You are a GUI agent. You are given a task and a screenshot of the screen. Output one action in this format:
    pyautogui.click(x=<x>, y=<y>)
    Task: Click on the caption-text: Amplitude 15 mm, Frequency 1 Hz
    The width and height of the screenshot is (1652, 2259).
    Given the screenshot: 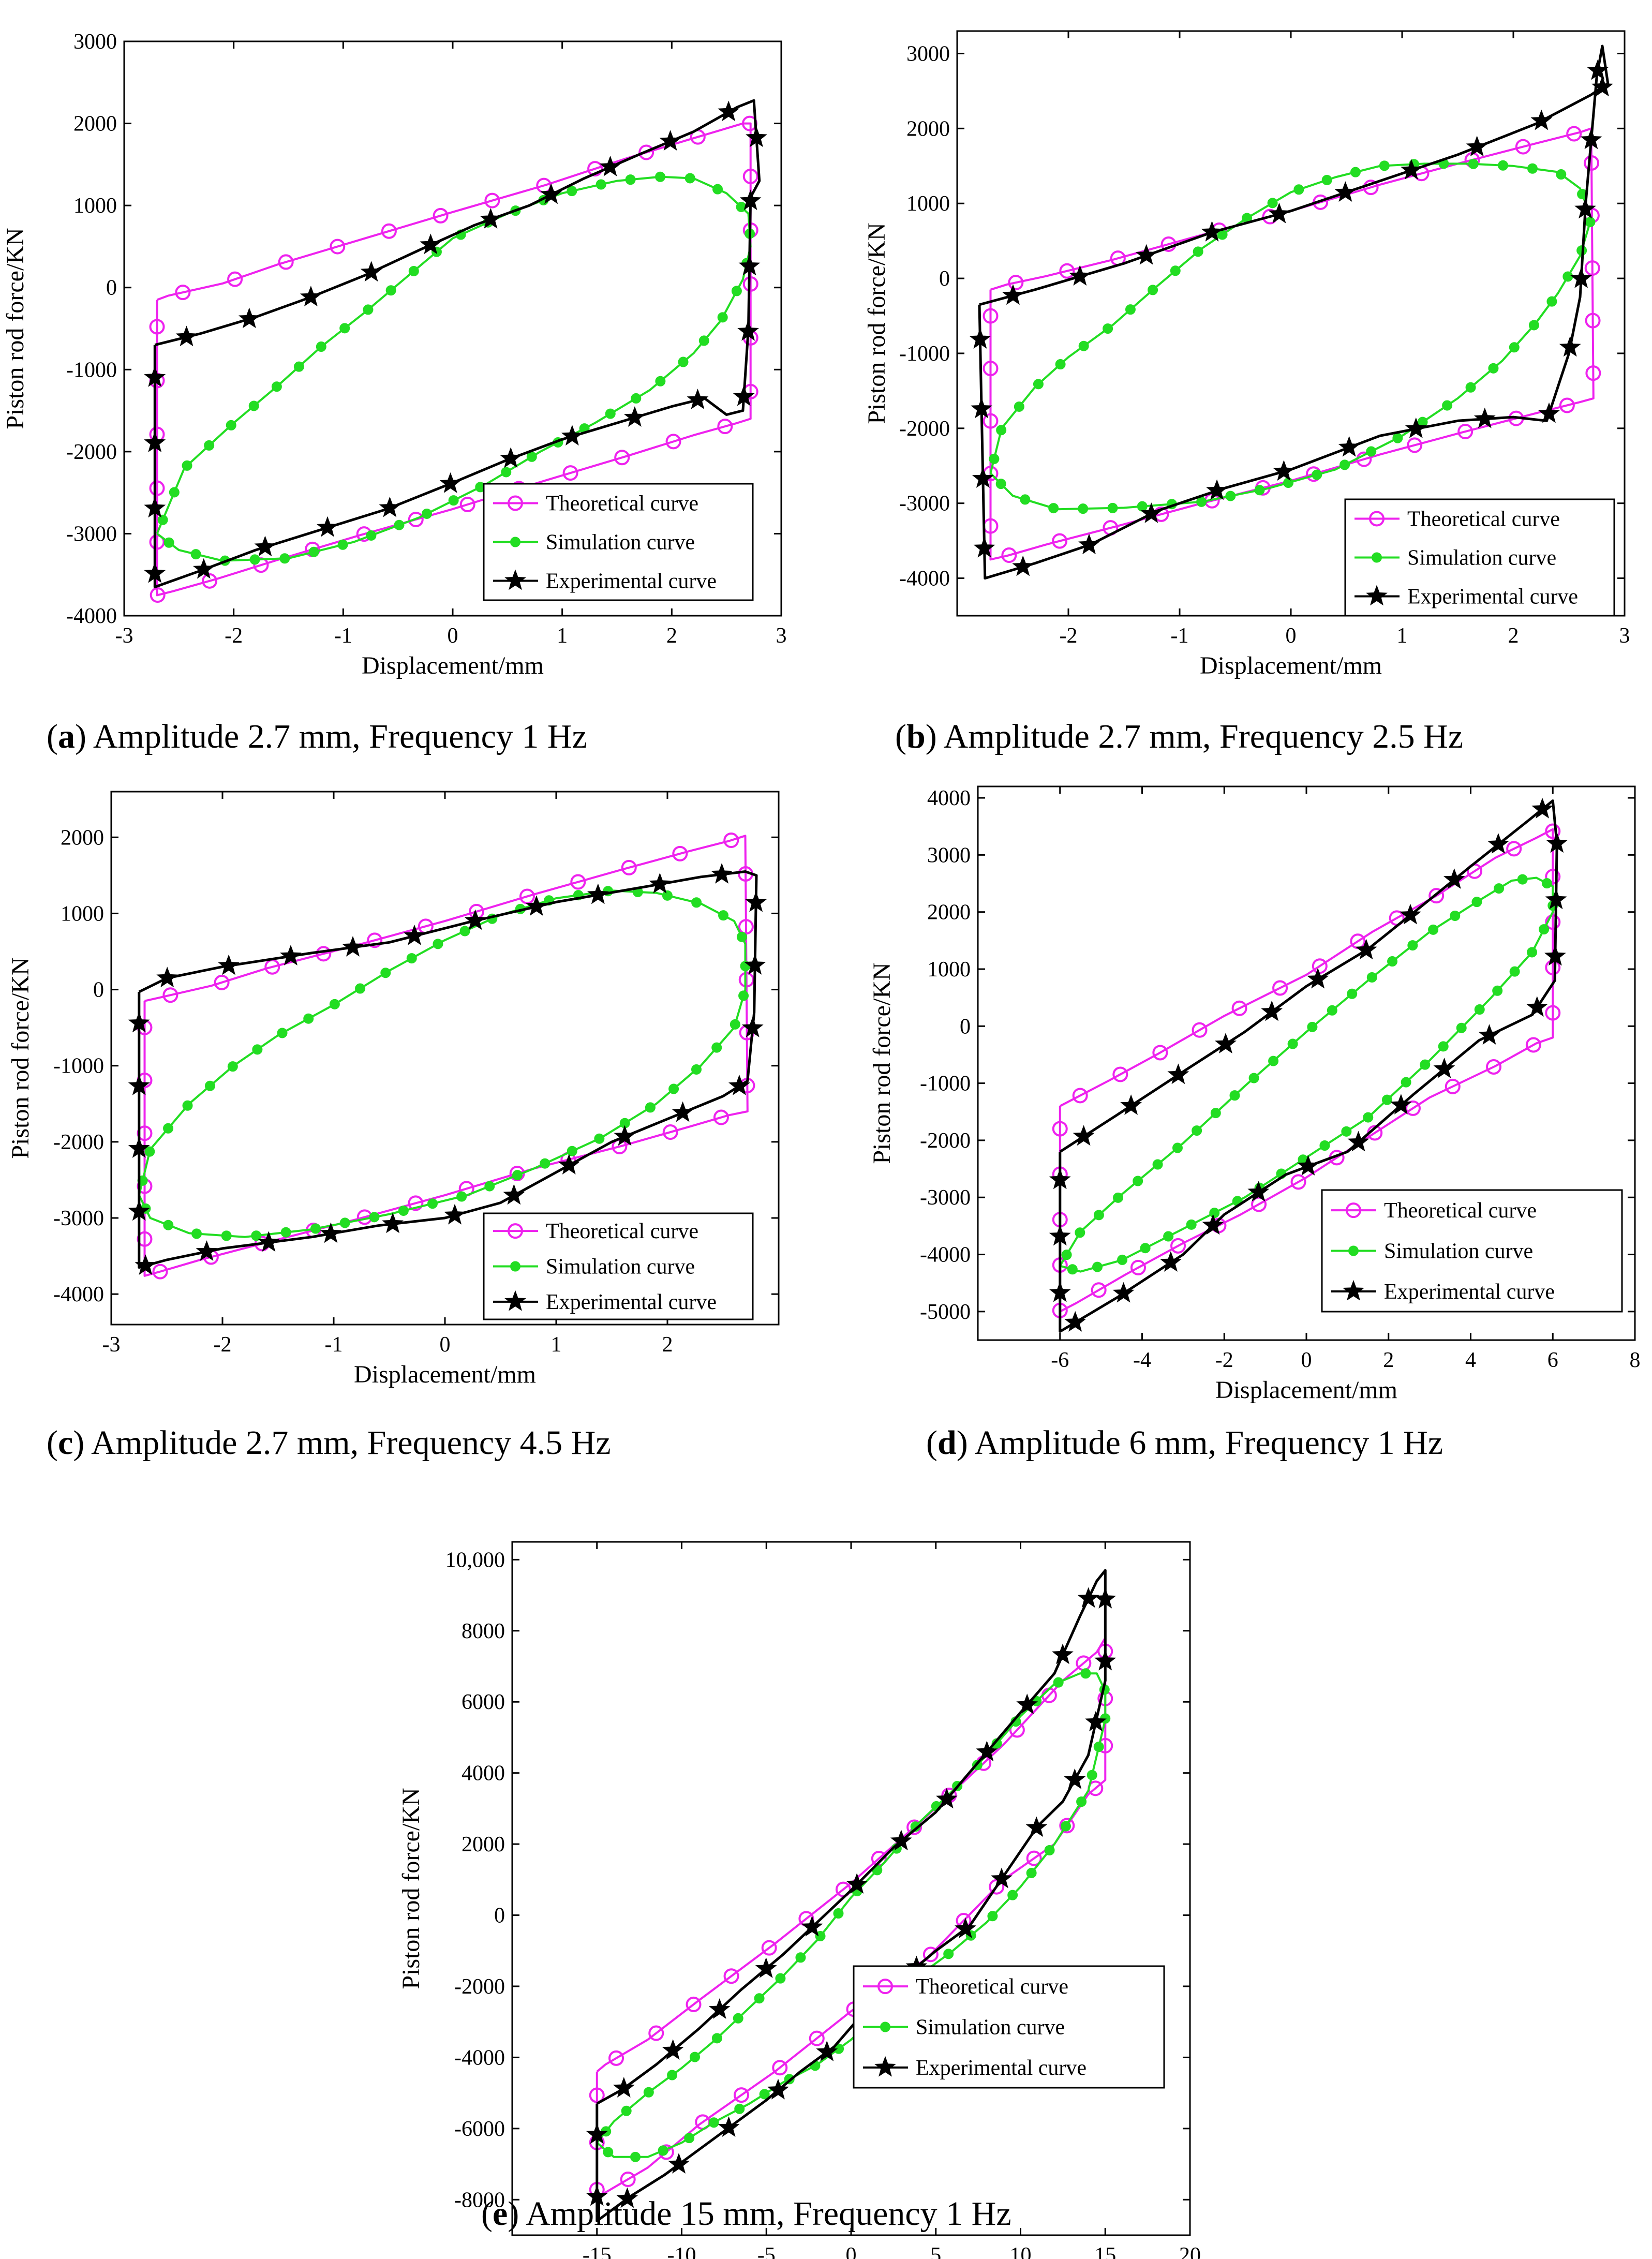 What is the action you would take?
    pyautogui.click(x=769, y=2214)
    